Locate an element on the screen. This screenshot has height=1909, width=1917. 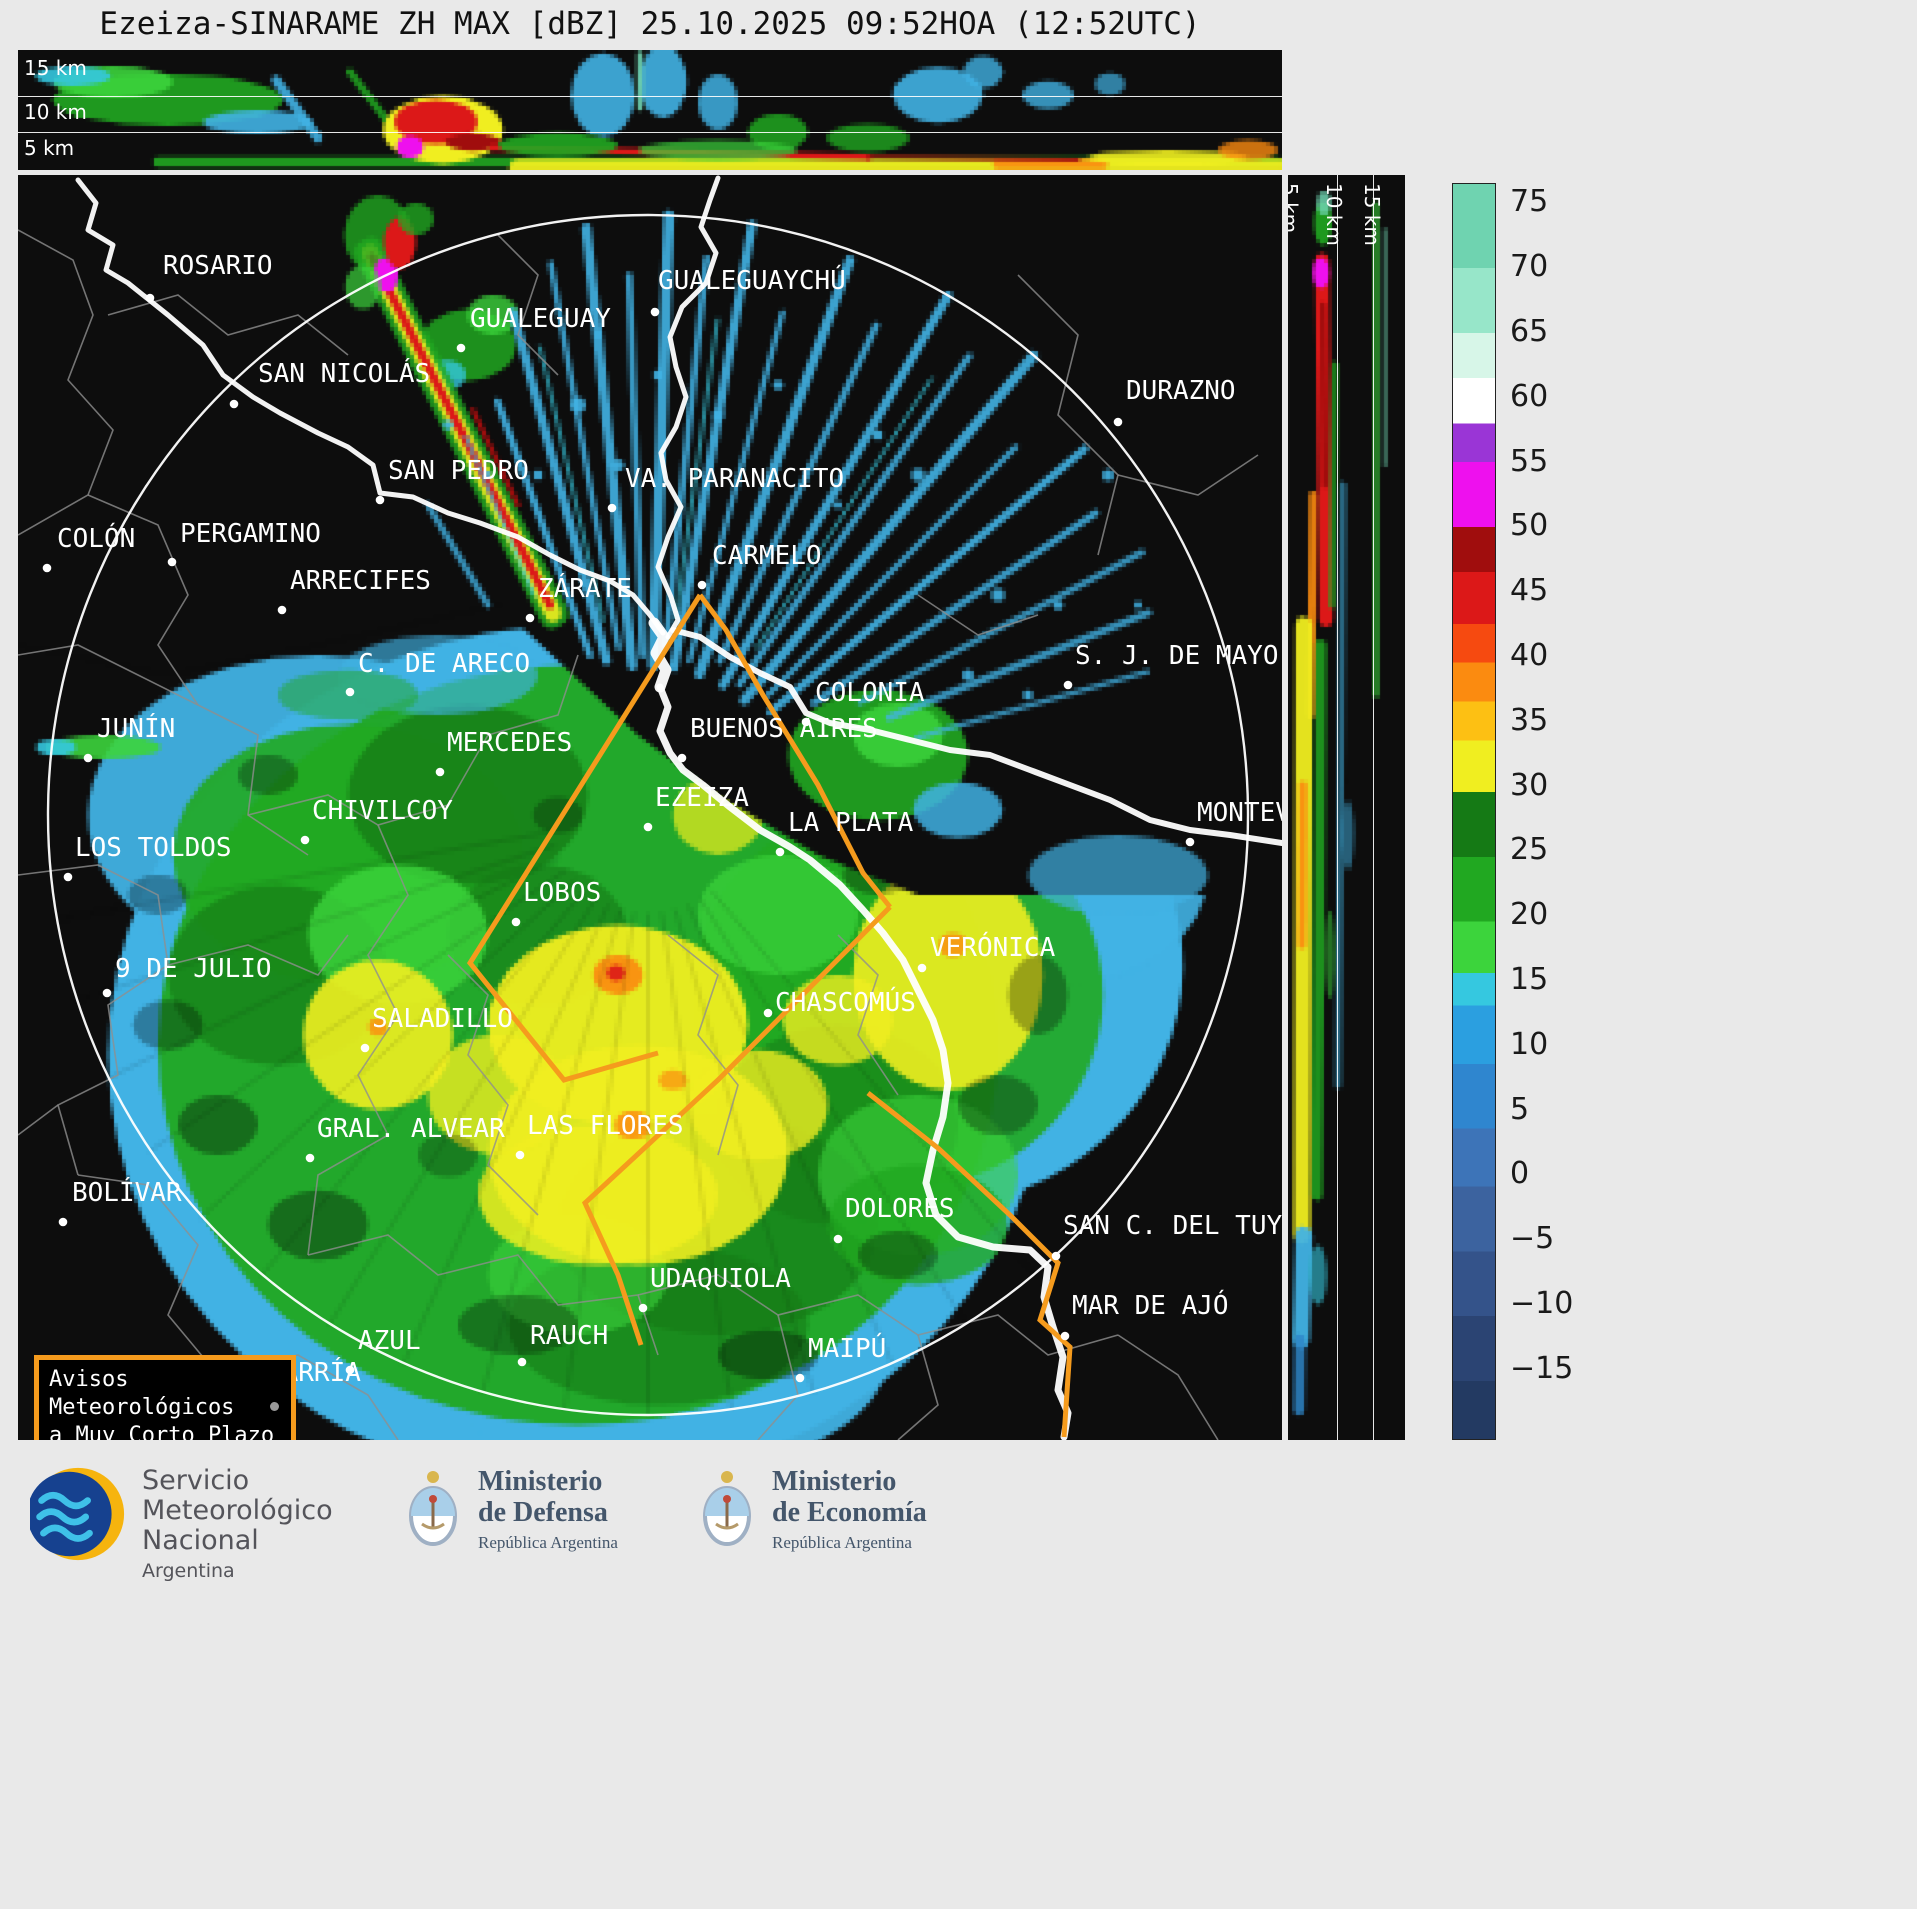
colorbar-tick: 50 is located at coordinates (1529, 526).